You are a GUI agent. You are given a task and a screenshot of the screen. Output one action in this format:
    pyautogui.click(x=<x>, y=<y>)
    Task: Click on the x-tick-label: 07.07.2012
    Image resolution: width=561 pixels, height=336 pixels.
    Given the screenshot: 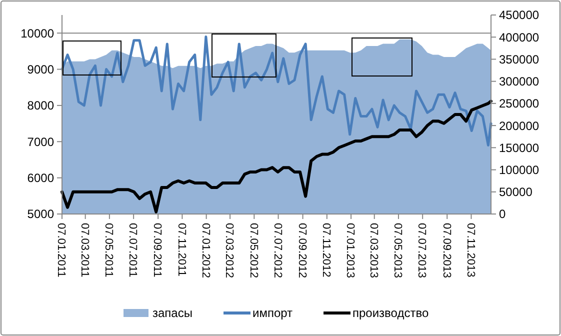 What is the action you would take?
    pyautogui.click(x=277, y=250)
    